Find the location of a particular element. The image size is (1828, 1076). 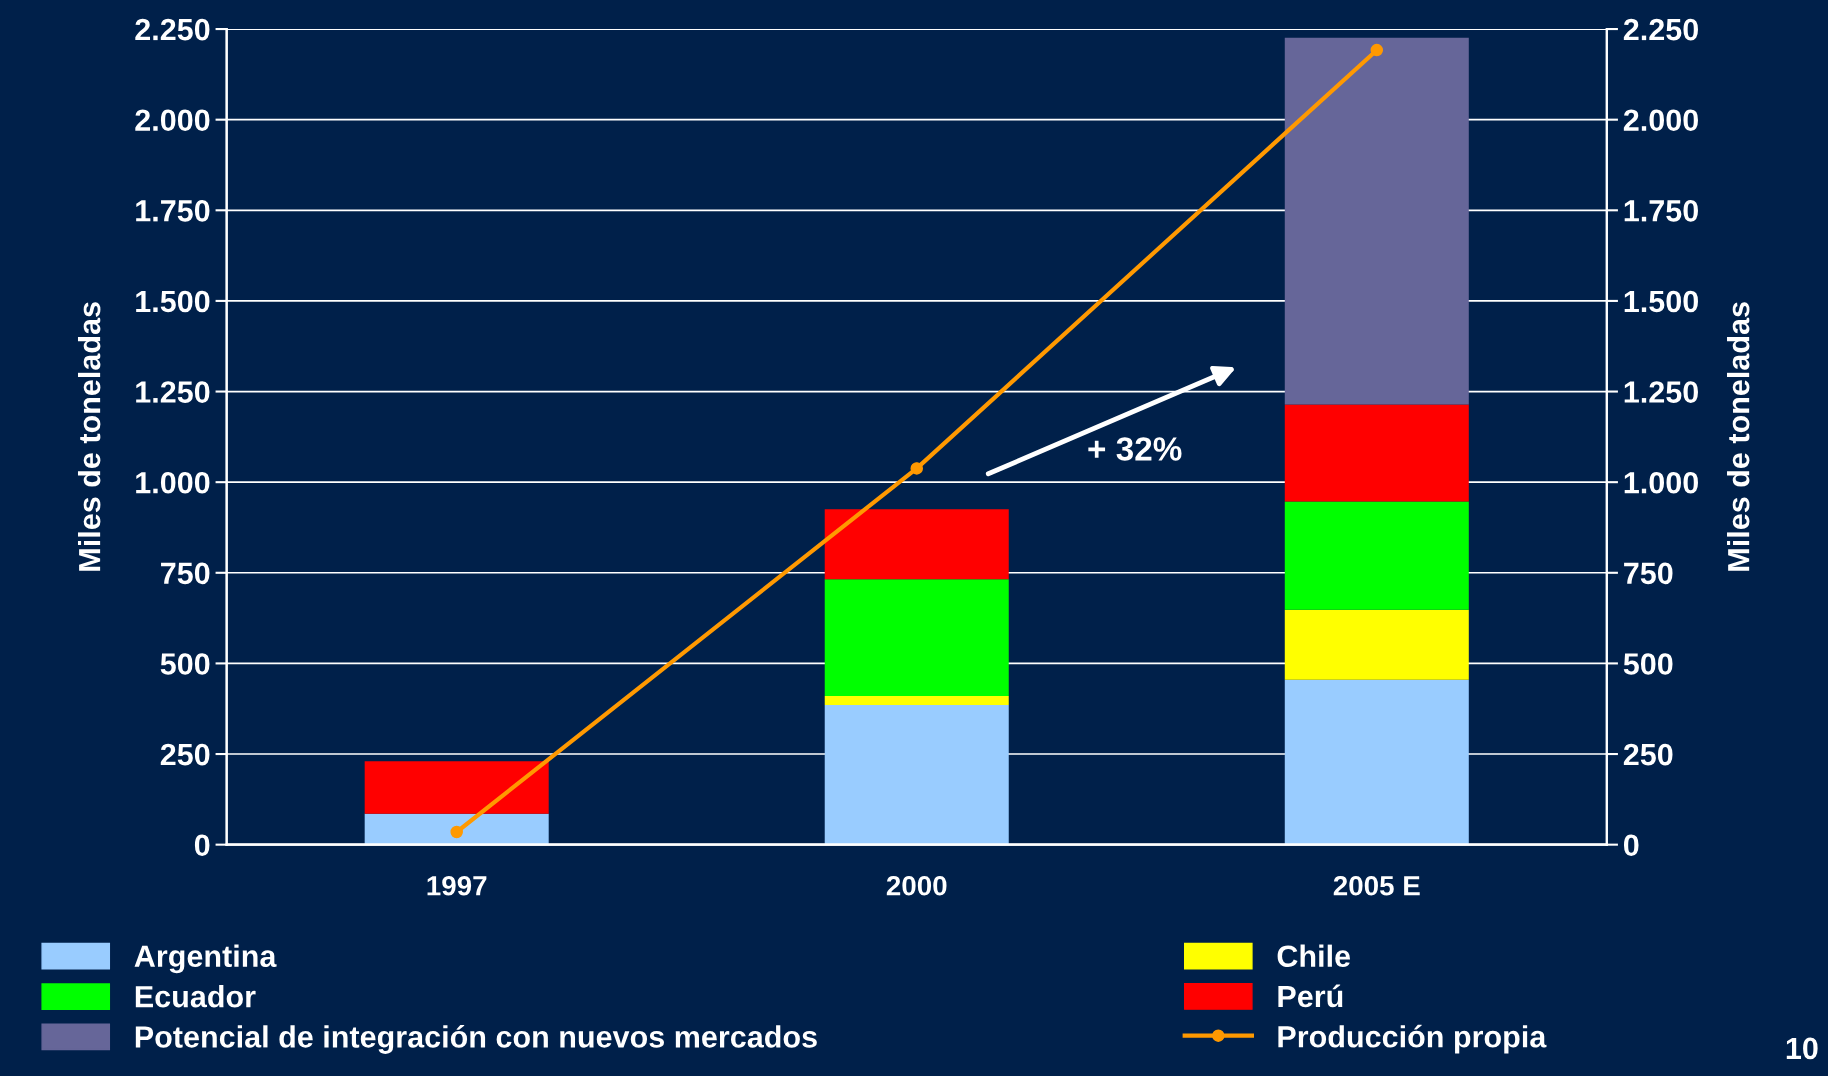

y-tick-label: 1.500 is located at coordinates (173, 301).